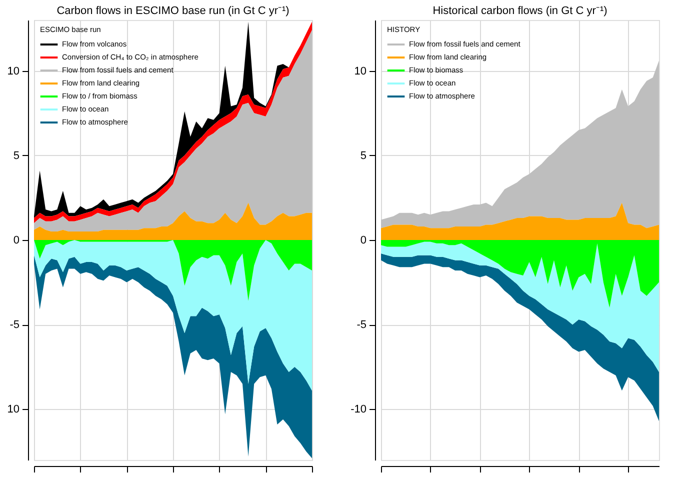 This screenshot has height=495, width=687. Describe the element at coordinates (358, 410) in the screenshot. I see `y-tick-label: -10` at that location.